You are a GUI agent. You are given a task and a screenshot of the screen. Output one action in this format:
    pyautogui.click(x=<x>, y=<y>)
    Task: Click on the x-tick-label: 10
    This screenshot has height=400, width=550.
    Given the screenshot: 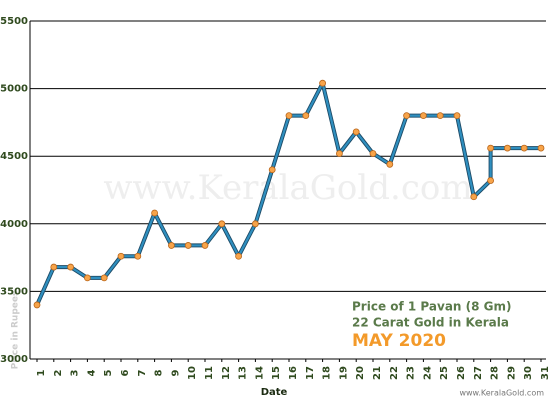 What is the action you would take?
    pyautogui.click(x=192, y=373)
    